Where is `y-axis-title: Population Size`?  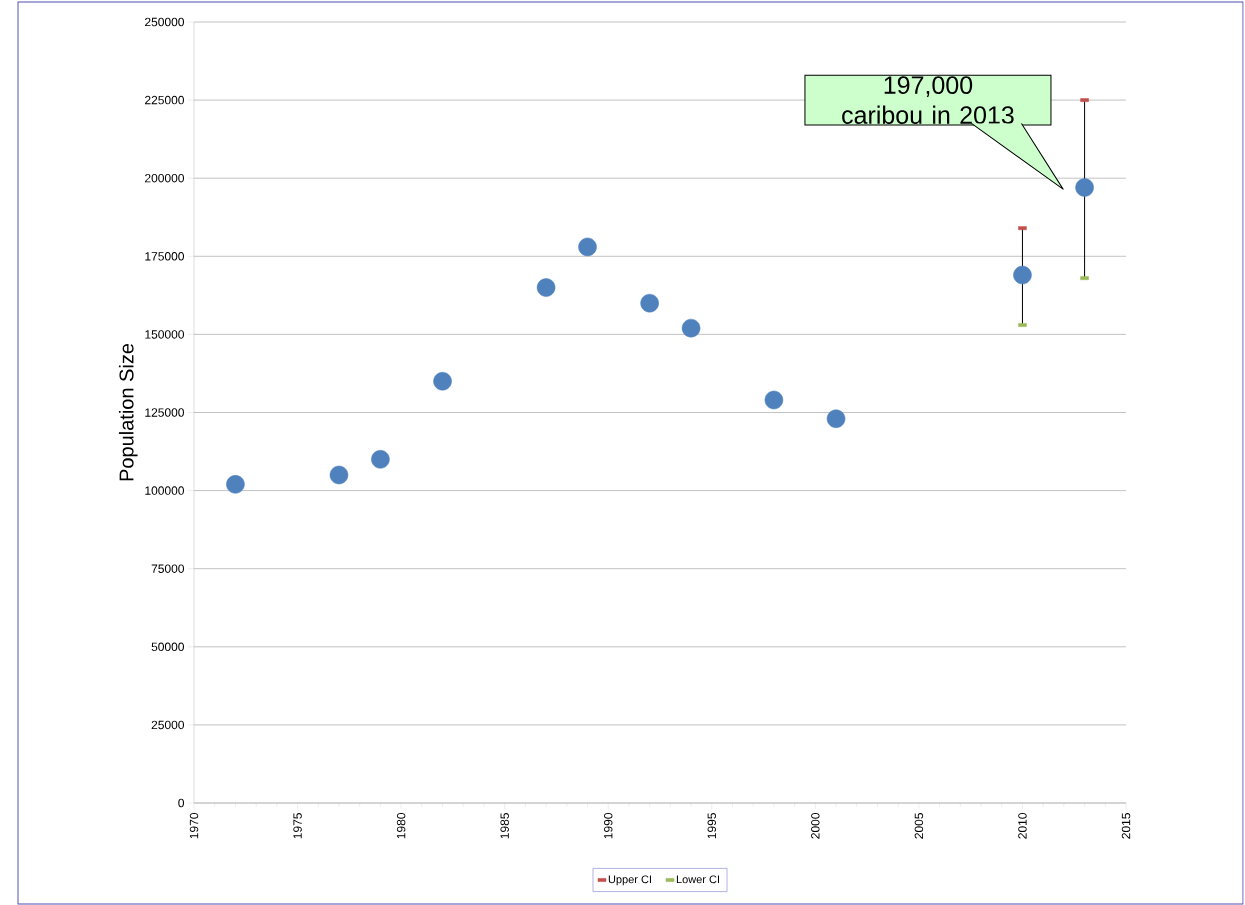 y-axis-title: Population Size is located at coordinates (128, 412).